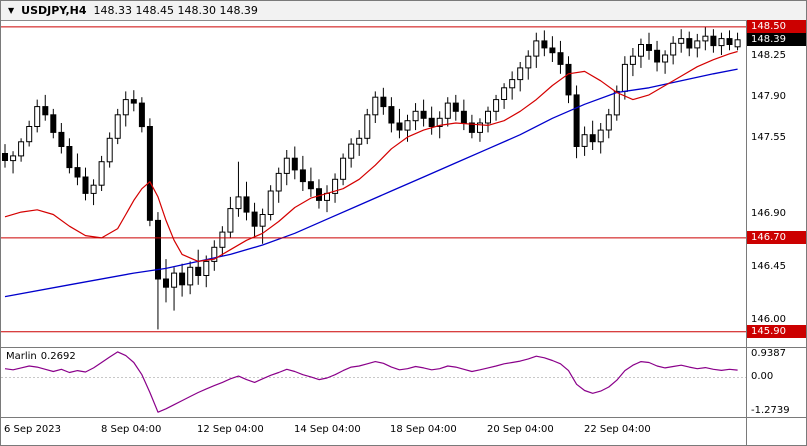  What do you see at coordinates (762, 376) in the screenshot?
I see `indicator-tick-label: 0.00` at bounding box center [762, 376].